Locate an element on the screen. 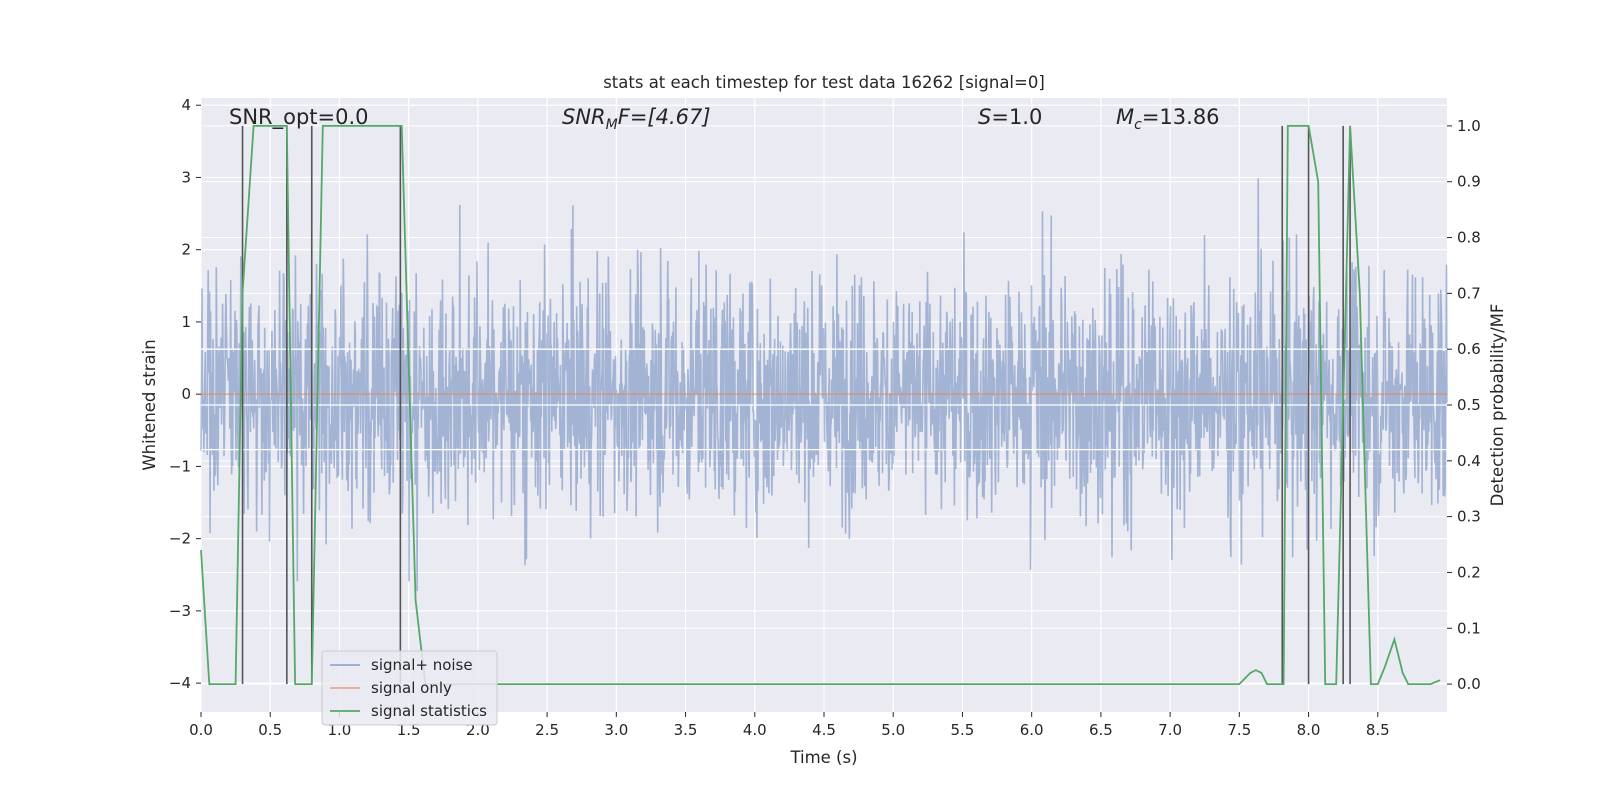  x-tick-label: 5.5 is located at coordinates (963, 730).